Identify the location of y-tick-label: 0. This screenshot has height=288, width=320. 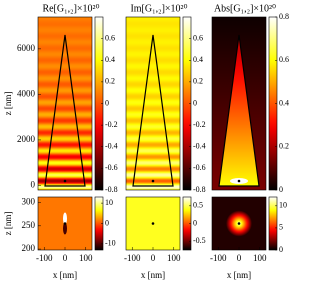
(33, 185).